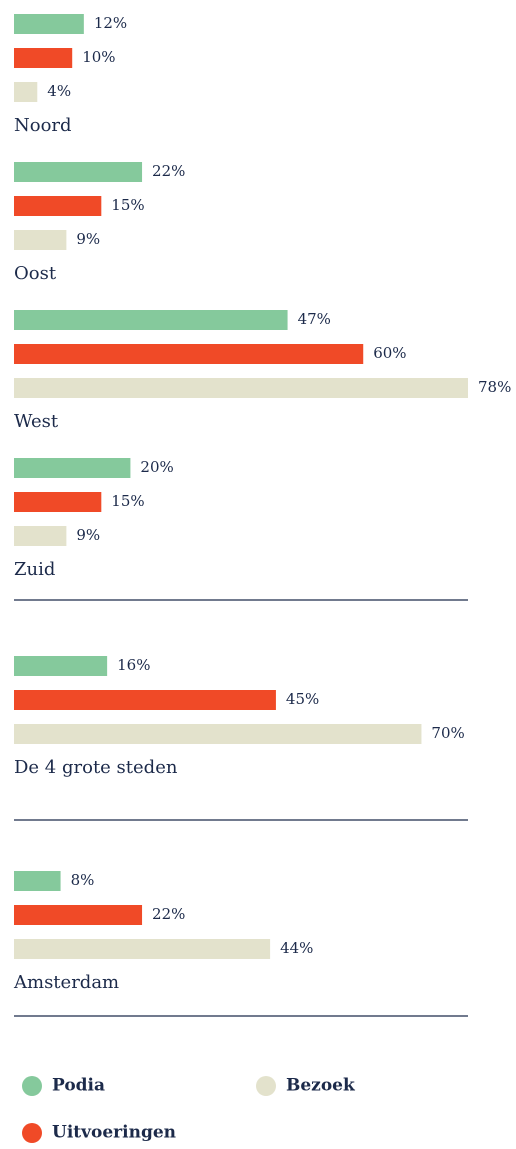 This screenshot has width=516, height=1149. I want to click on category-label: Zuid, so click(34, 569).